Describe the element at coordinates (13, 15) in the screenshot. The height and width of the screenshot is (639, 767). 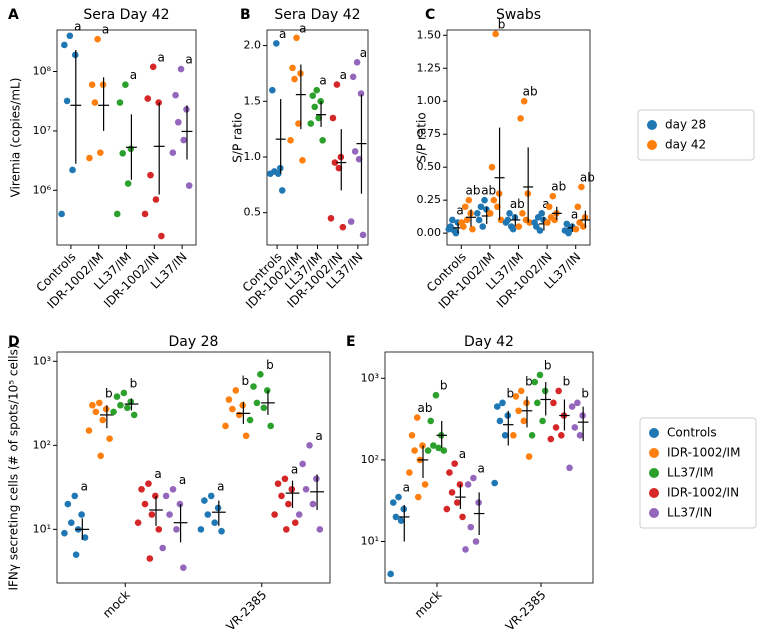
I see `panel-label: A` at that location.